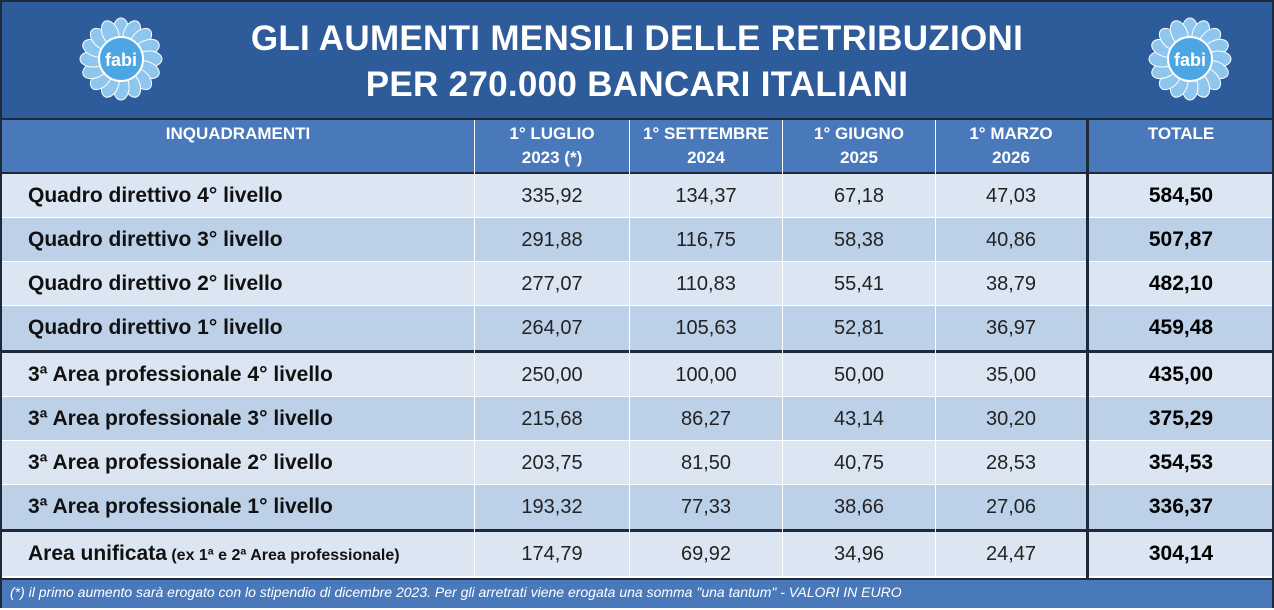 The width and height of the screenshot is (1274, 610). What do you see at coordinates (1181, 553) in the screenshot?
I see `total-cell: 304,14` at bounding box center [1181, 553].